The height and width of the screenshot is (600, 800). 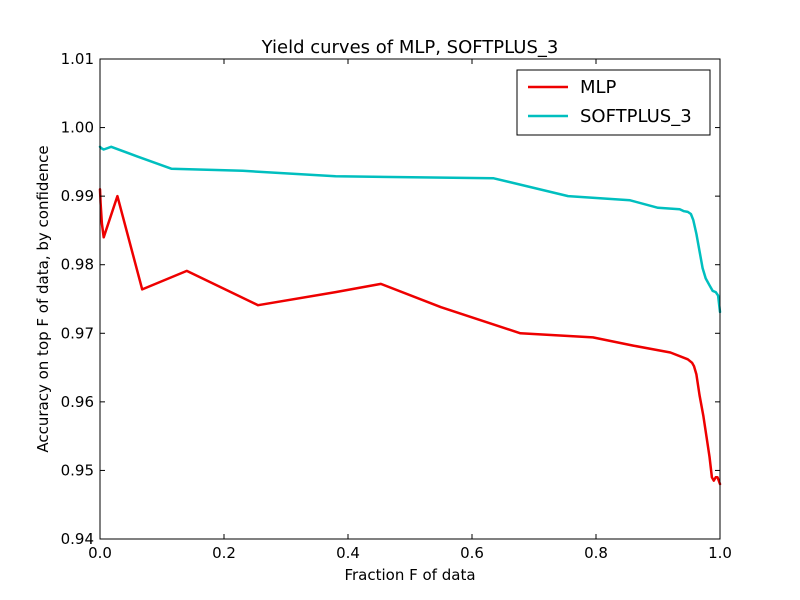 What do you see at coordinates (77, 402) in the screenshot?
I see `y-tick-label: 0.96` at bounding box center [77, 402].